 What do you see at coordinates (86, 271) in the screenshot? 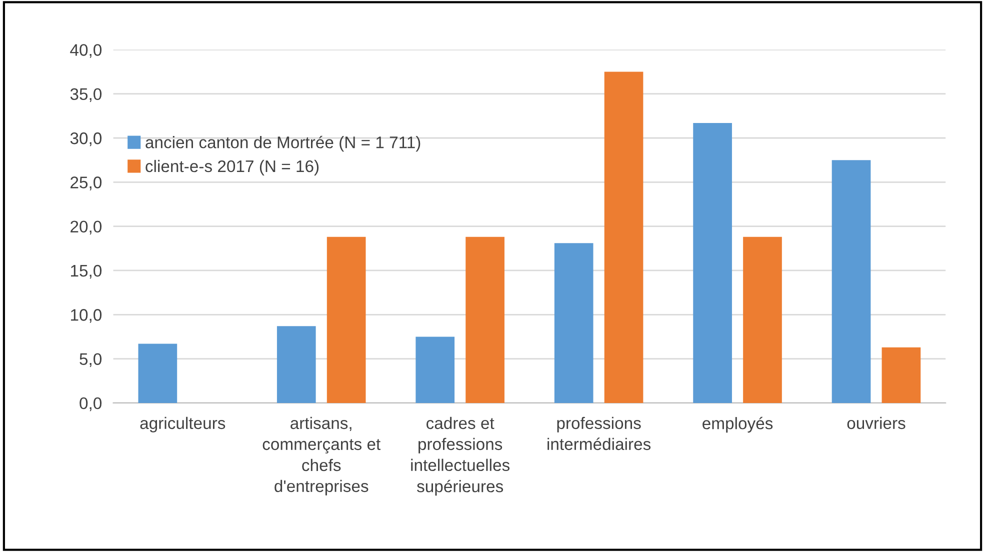
I see `y-tick-label: 15,0` at bounding box center [86, 271].